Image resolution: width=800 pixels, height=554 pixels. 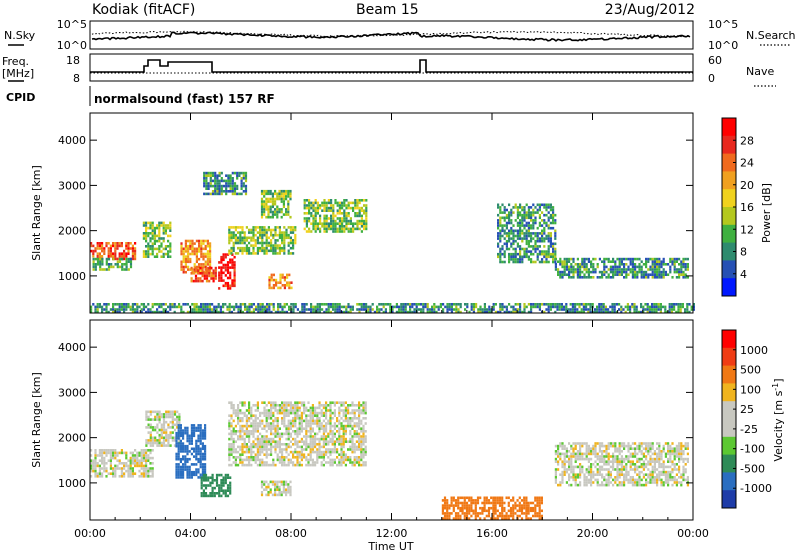 I want to click on power-yticks-label-0: 4000, so click(x=72, y=140).